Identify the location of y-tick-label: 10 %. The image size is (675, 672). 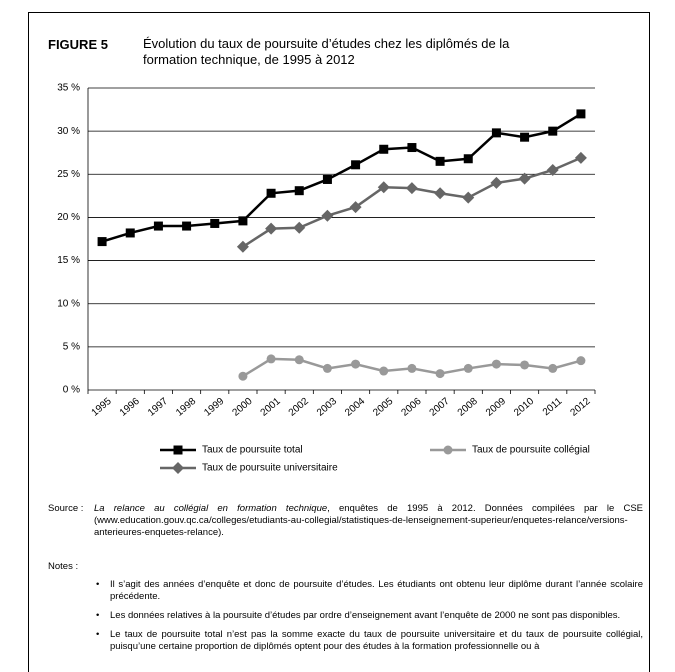
(68, 303).